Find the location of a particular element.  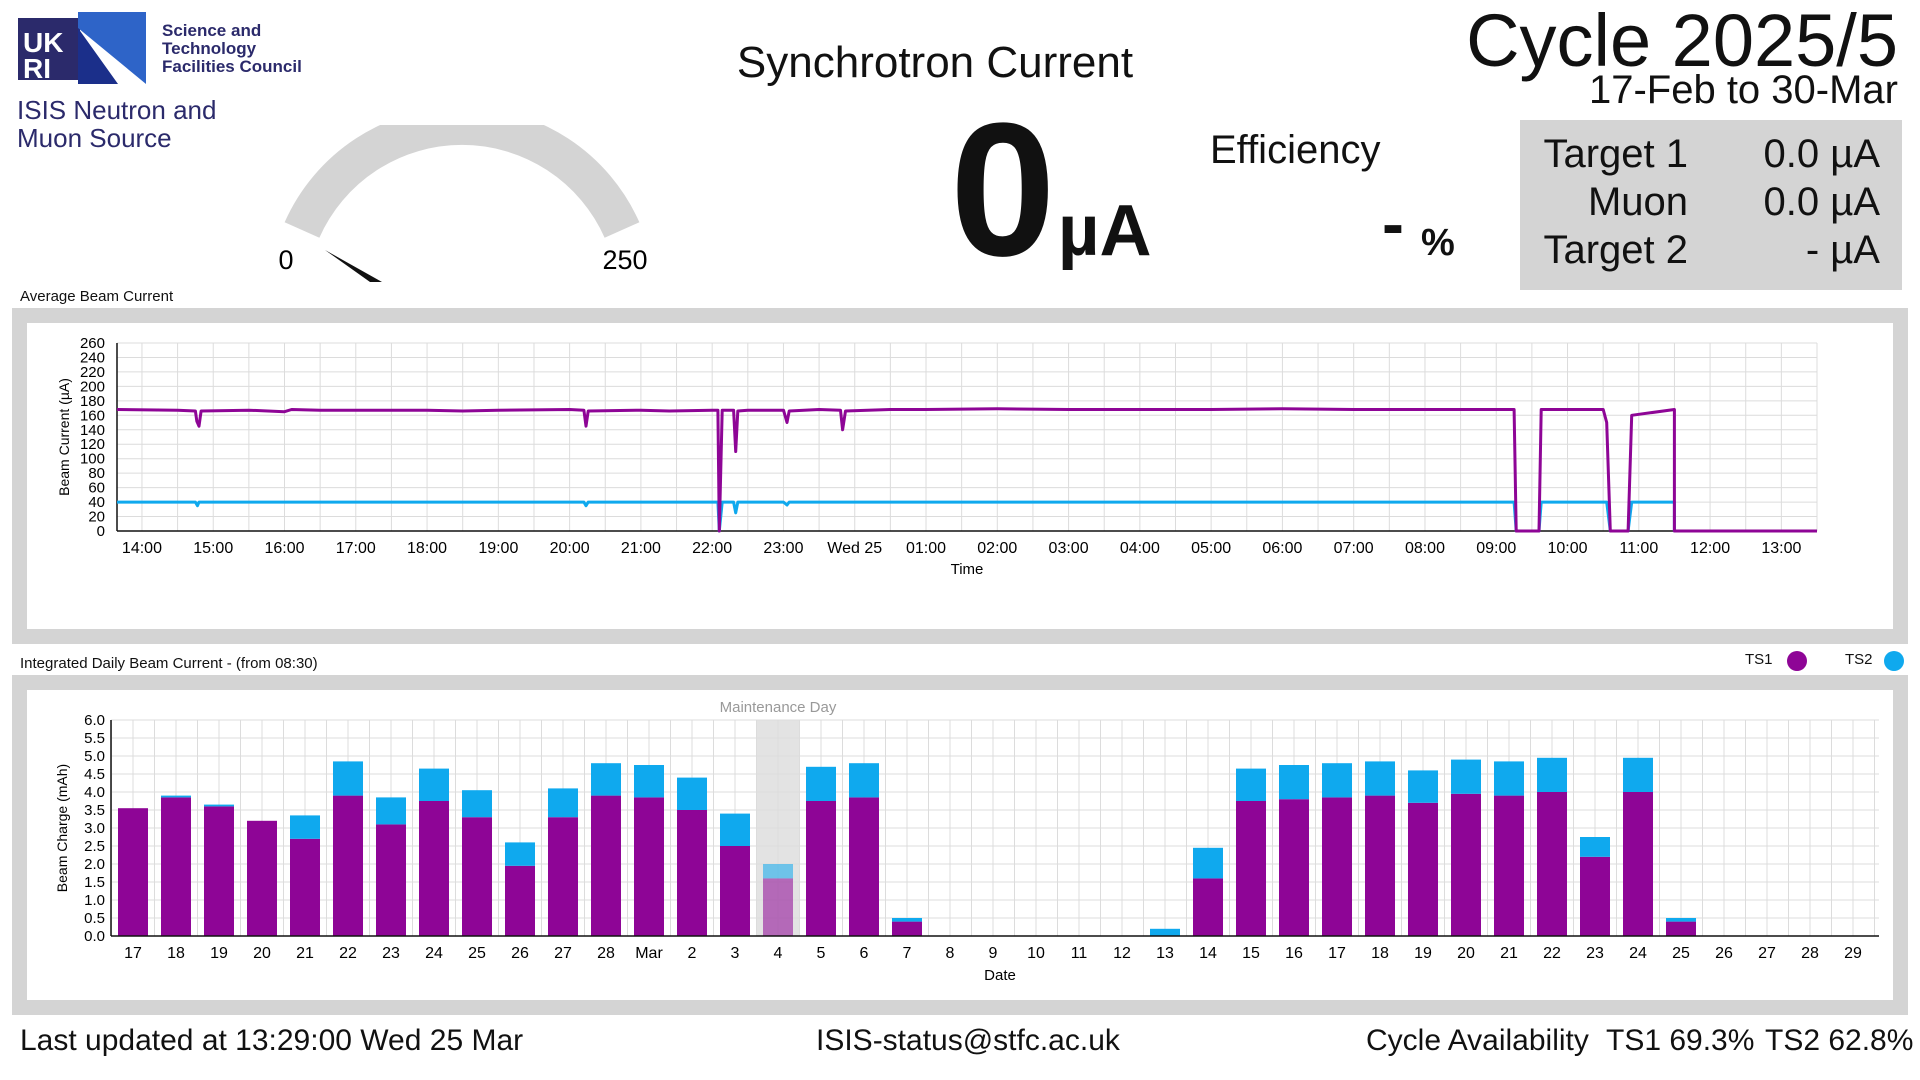

y-tick-label: 0.5 is located at coordinates (94, 918).